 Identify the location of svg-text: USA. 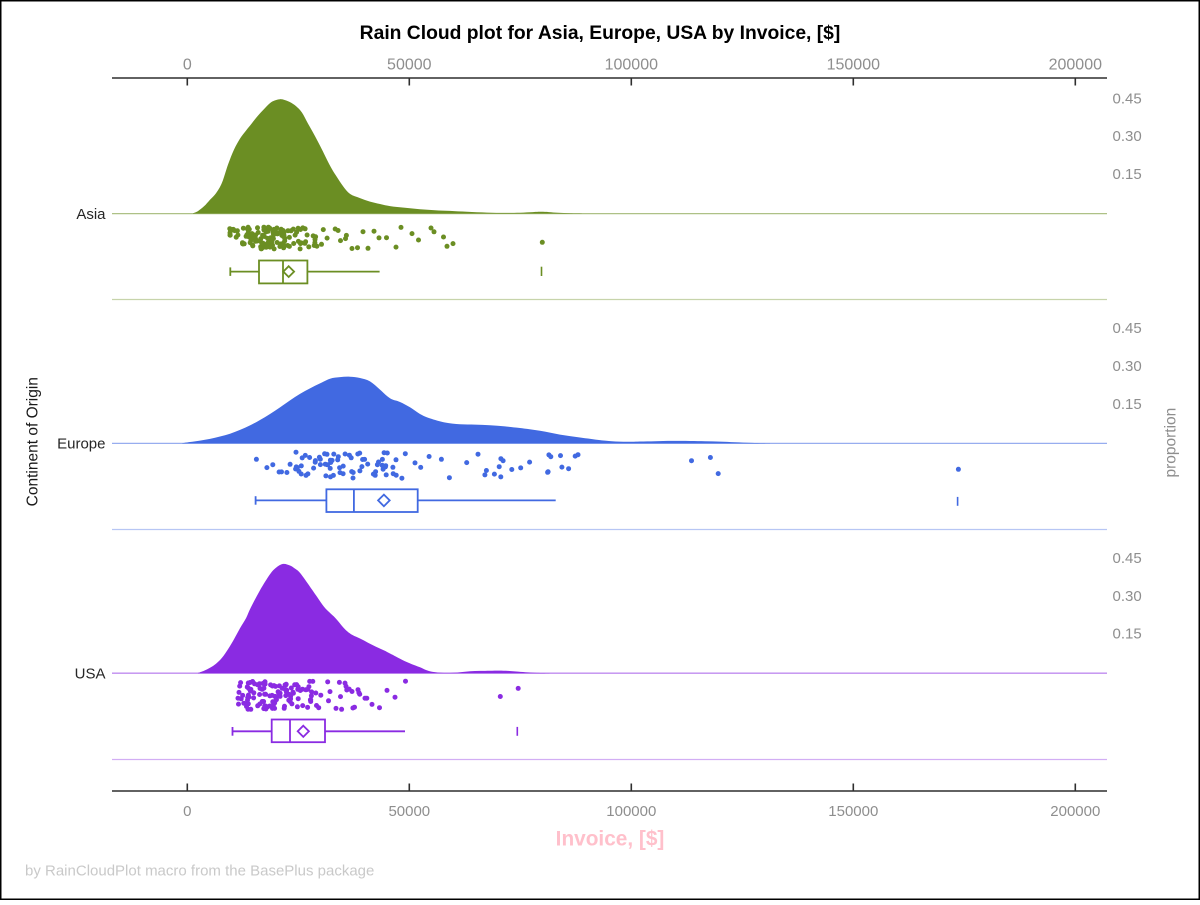
(90, 673).